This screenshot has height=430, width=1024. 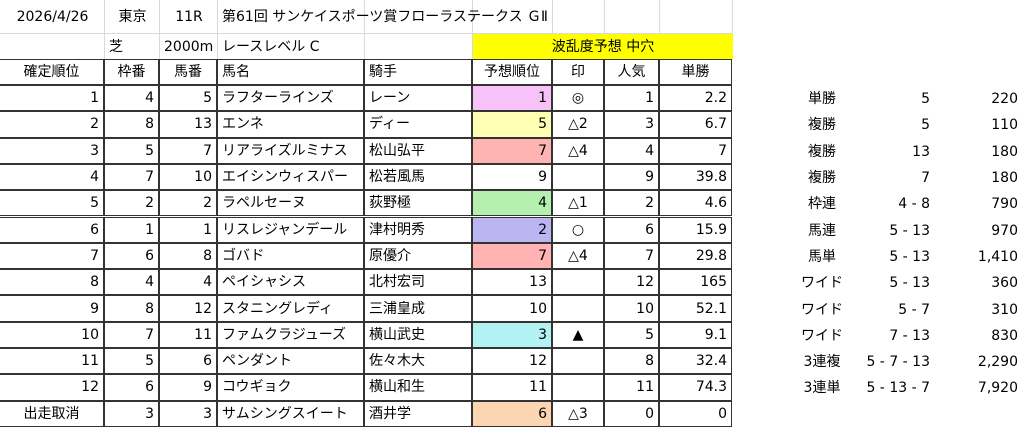 What do you see at coordinates (695, 98) in the screenshot?
I see `table-cell: 2.2` at bounding box center [695, 98].